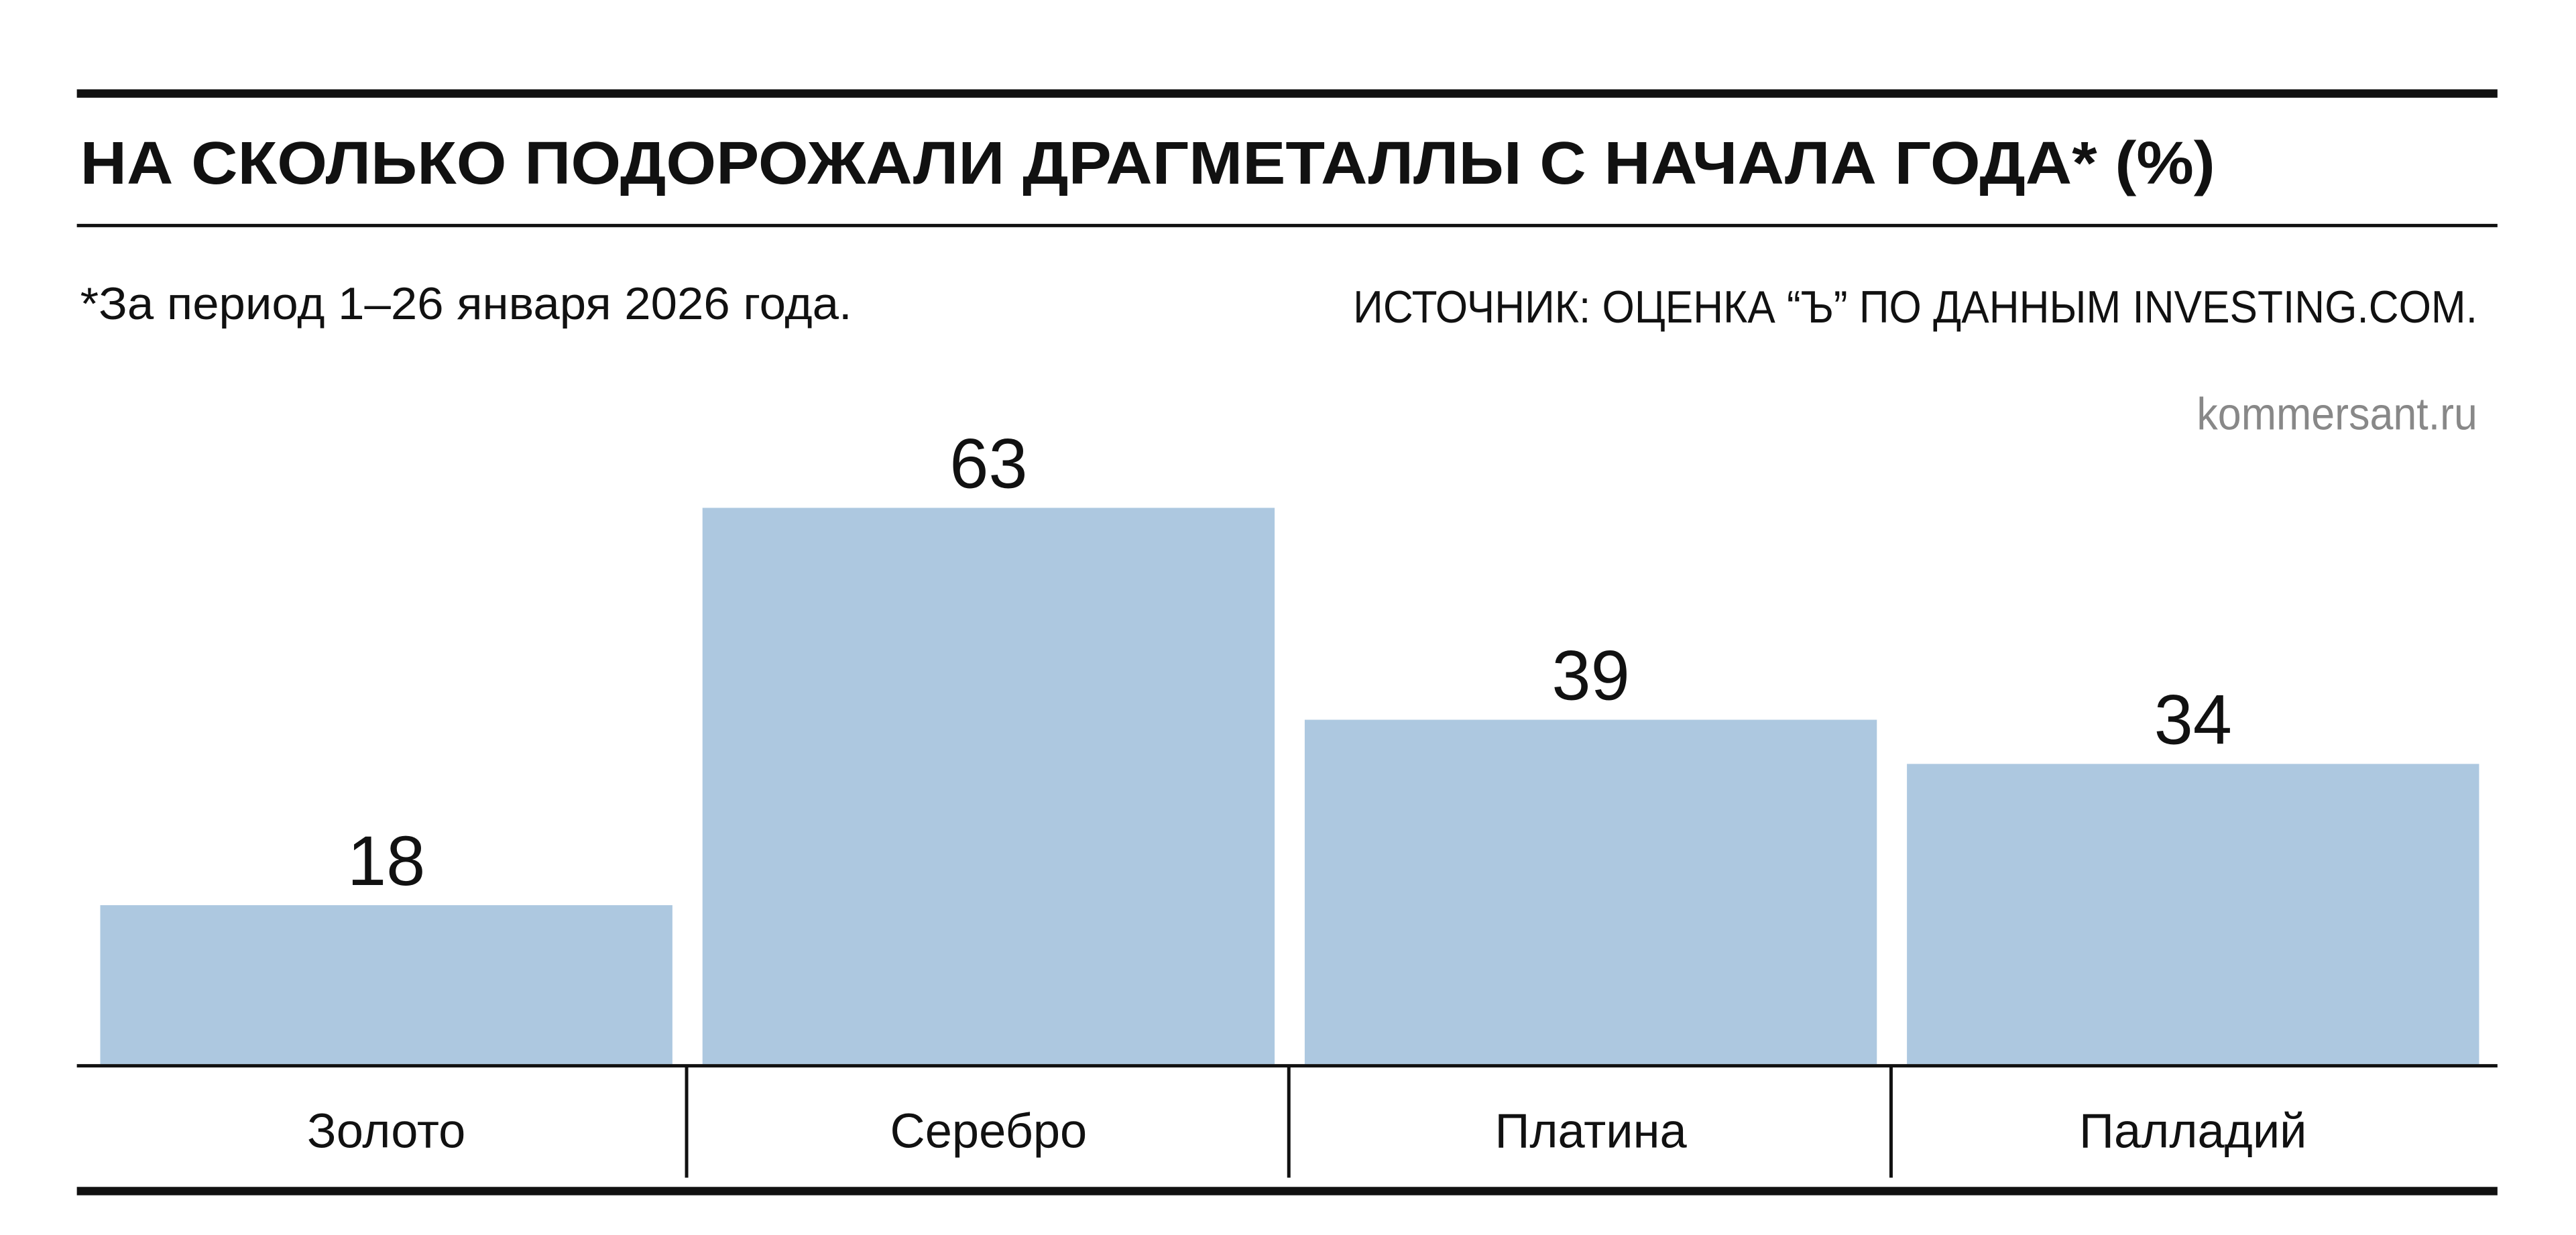  Describe the element at coordinates (466, 304) in the screenshot. I see `subtitle: *За период 1–26 января 2026 года.` at that location.